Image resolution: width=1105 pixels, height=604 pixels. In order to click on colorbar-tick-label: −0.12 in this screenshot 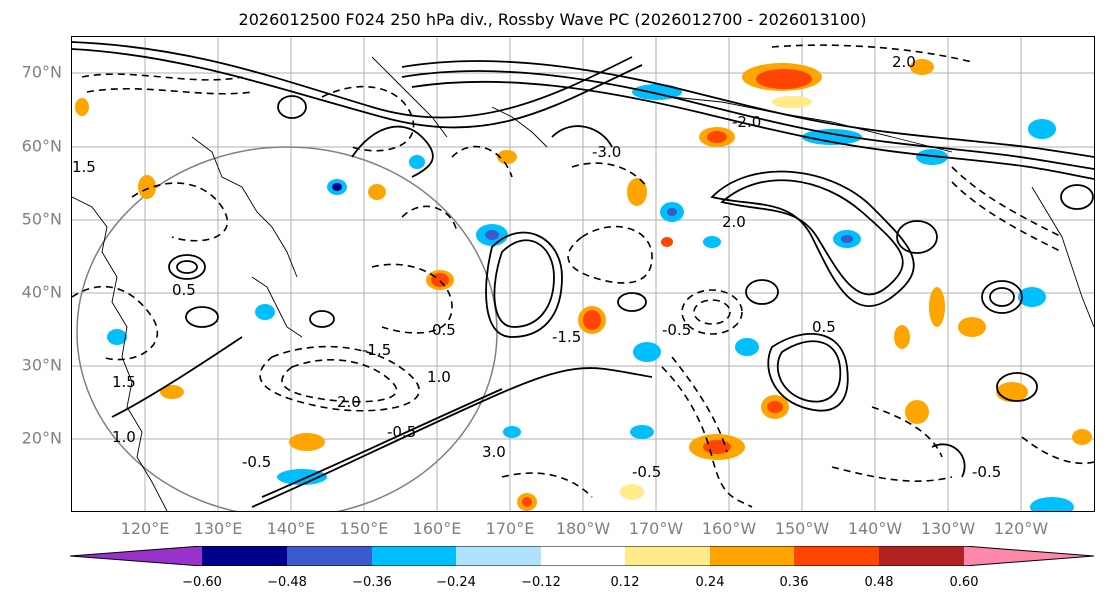, I will do `click(541, 582)`.